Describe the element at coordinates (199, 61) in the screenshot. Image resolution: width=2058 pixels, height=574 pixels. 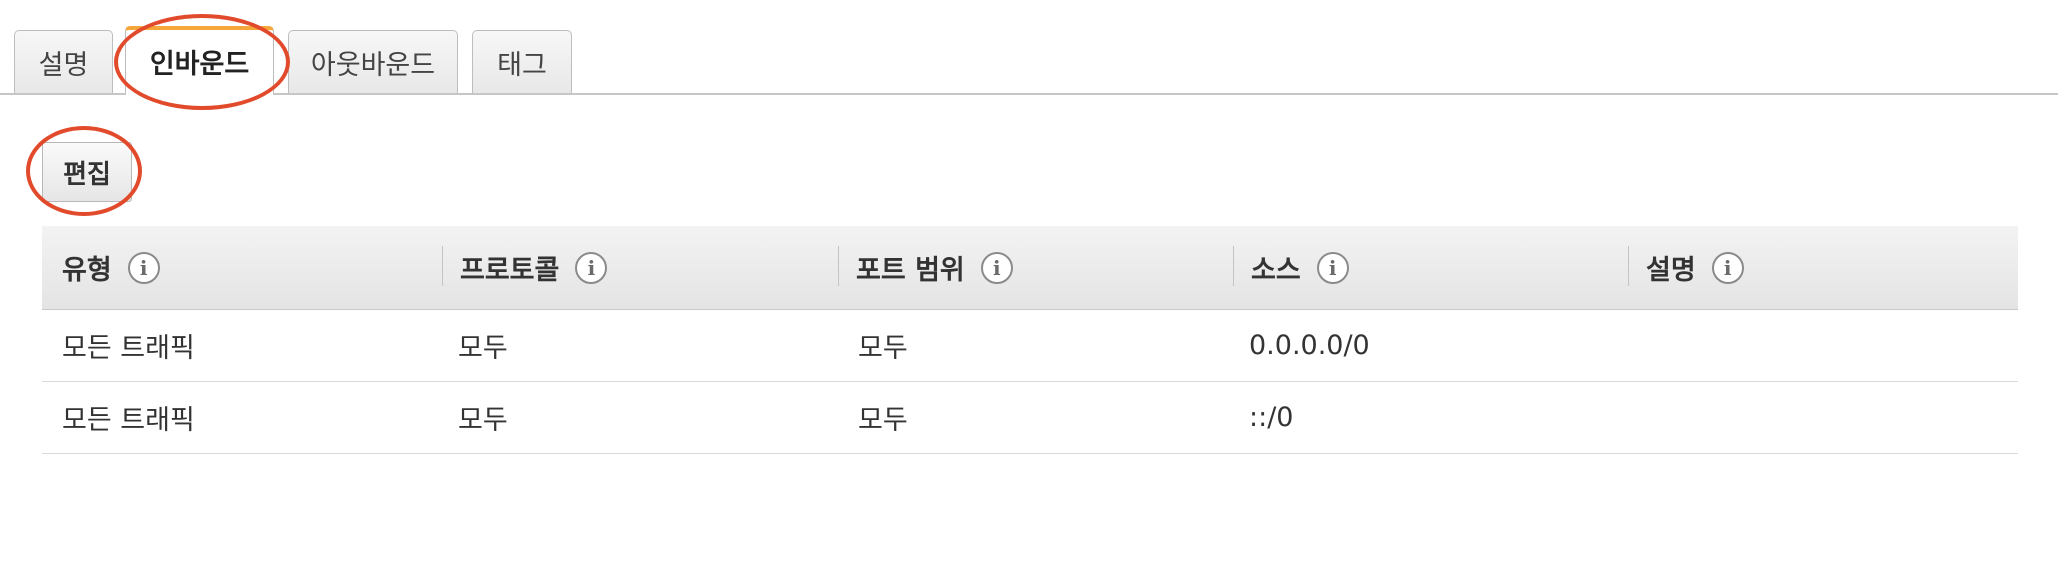
I see `tab-inbound: 인바운드` at that location.